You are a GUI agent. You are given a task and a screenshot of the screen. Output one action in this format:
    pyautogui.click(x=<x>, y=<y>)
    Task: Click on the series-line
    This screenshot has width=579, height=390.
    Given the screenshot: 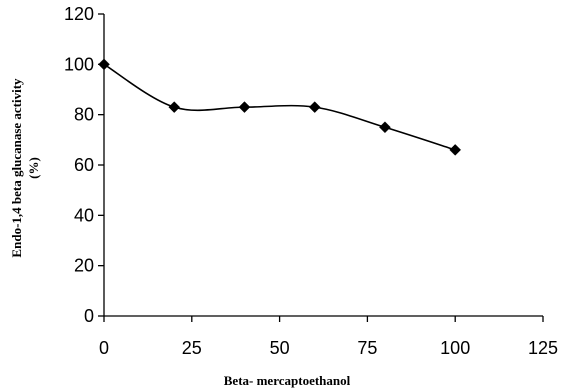 What is the action you would take?
    pyautogui.click(x=279, y=107)
    